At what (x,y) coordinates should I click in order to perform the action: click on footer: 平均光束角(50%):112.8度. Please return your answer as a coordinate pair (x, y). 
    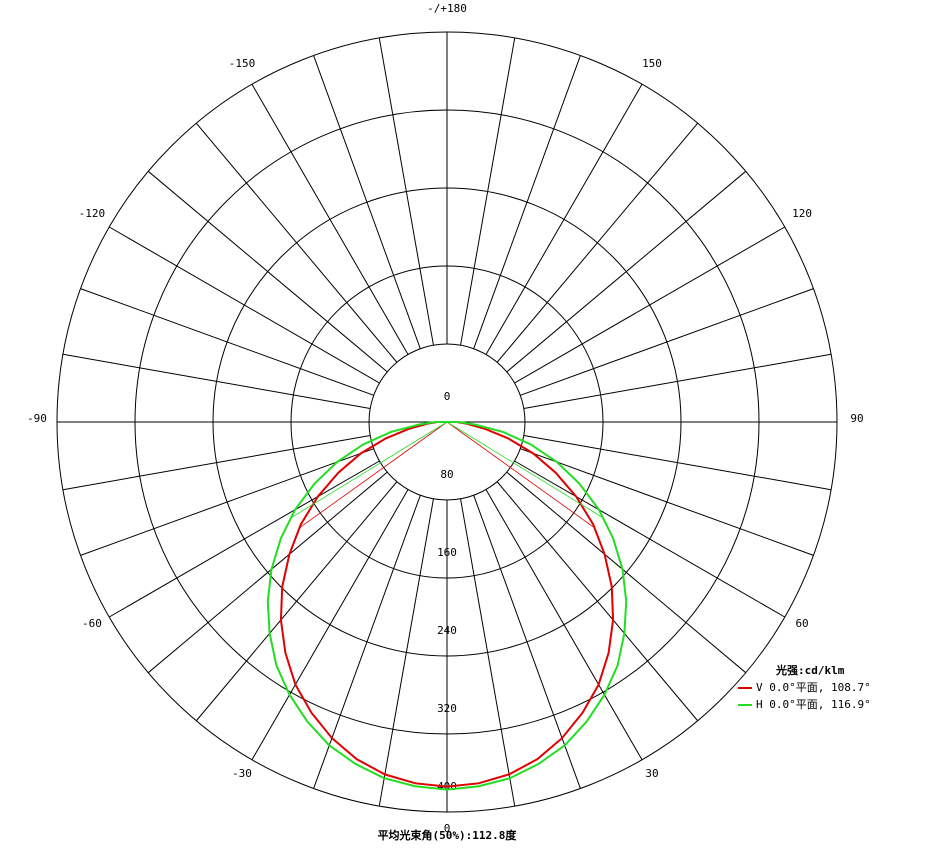
    Looking at the image, I should click on (448, 835).